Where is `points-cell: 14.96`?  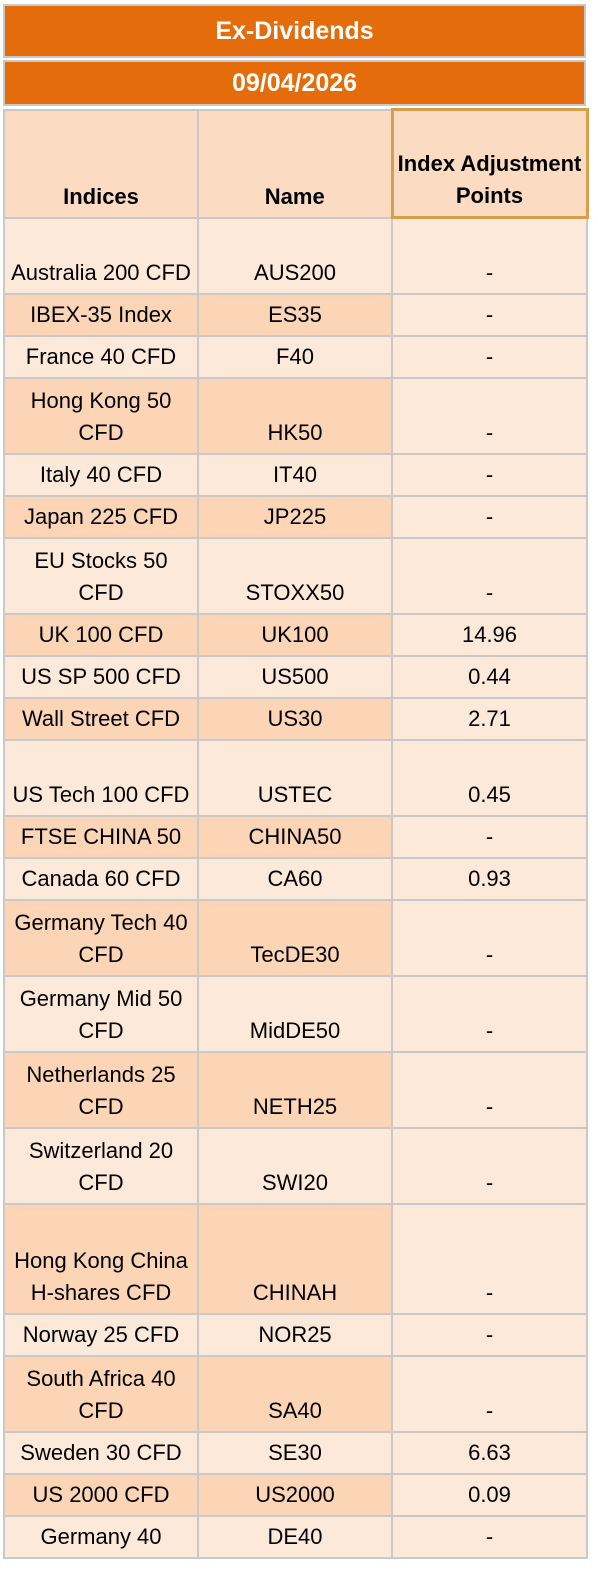
points-cell: 14.96 is located at coordinates (489, 634).